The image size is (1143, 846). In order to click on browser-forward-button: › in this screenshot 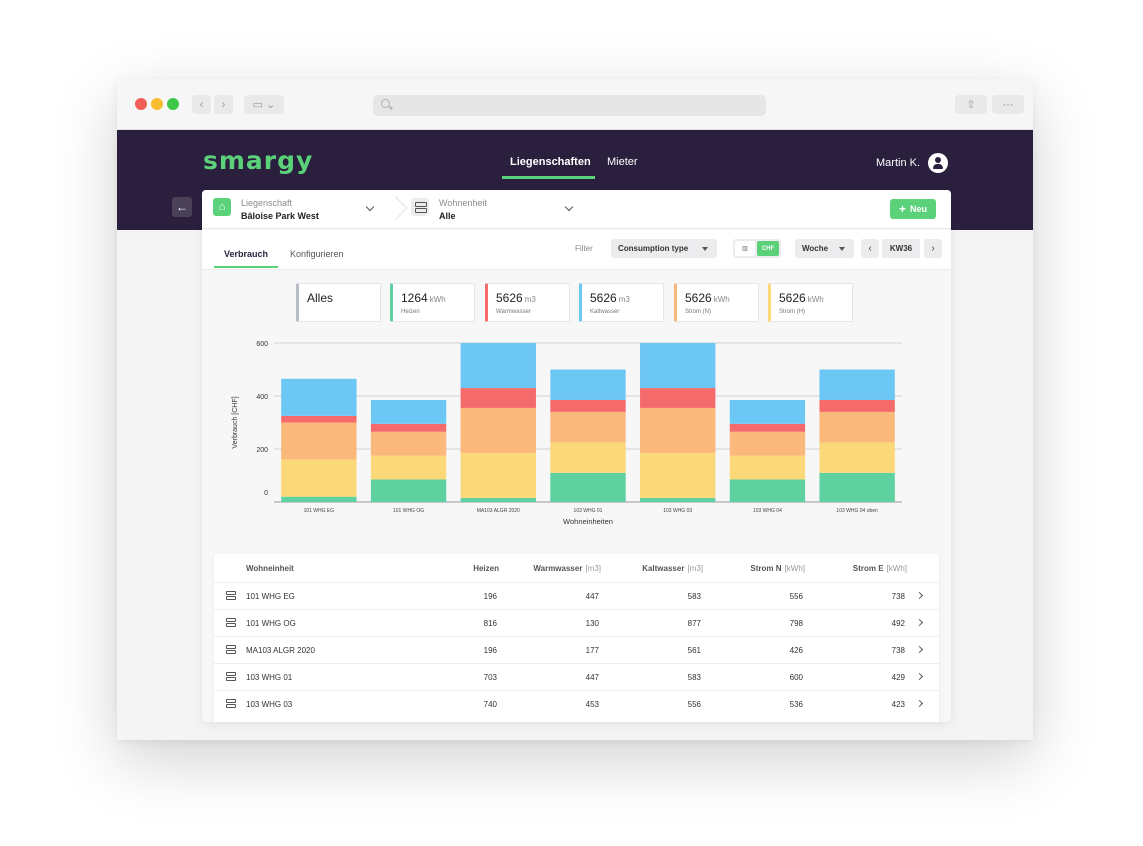, I will do `click(223, 104)`.